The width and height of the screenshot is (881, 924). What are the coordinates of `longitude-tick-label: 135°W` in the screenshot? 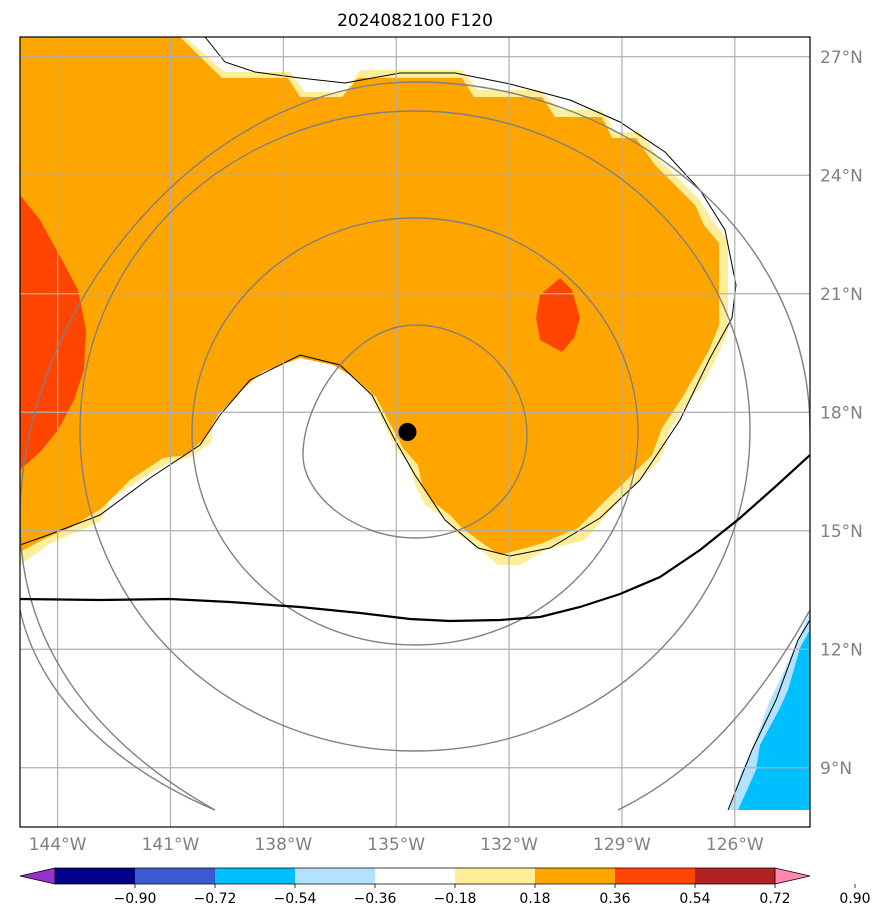 It's located at (396, 845).